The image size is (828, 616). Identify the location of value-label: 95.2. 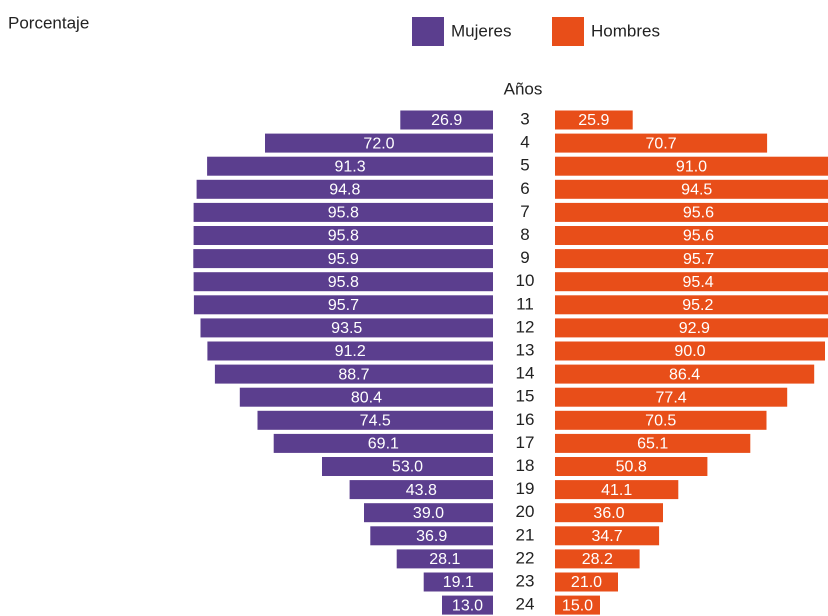
(697, 305).